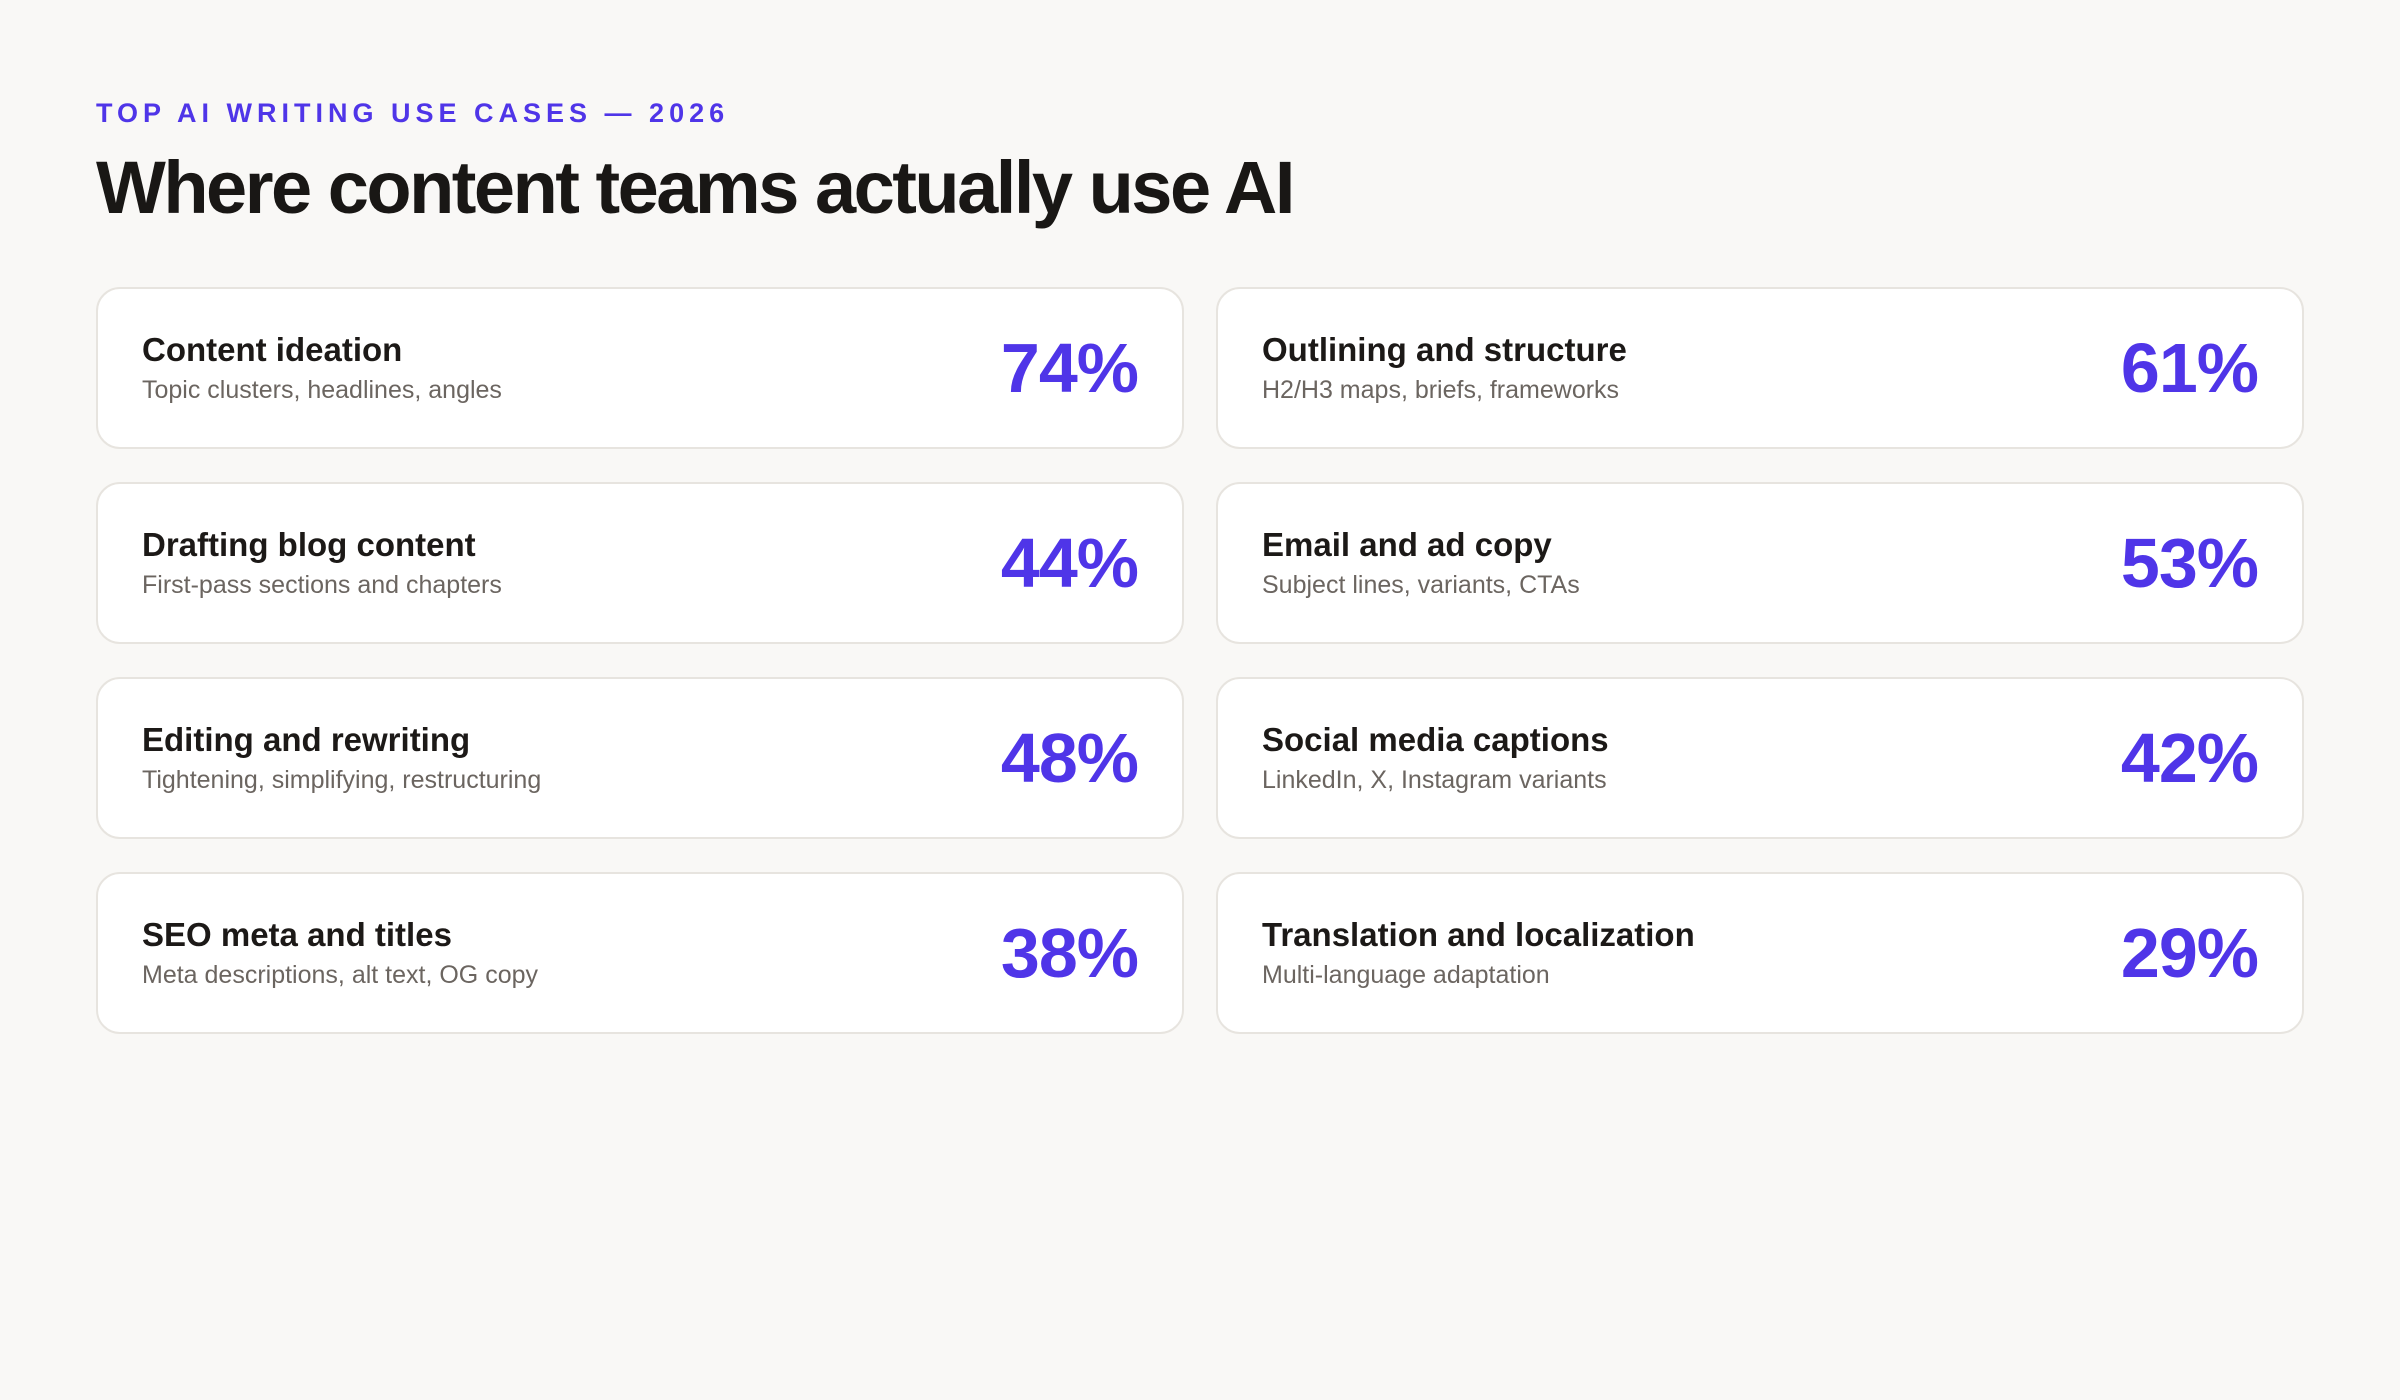  Describe the element at coordinates (1444, 349) in the screenshot. I see `card-title: Outlining and structure` at that location.